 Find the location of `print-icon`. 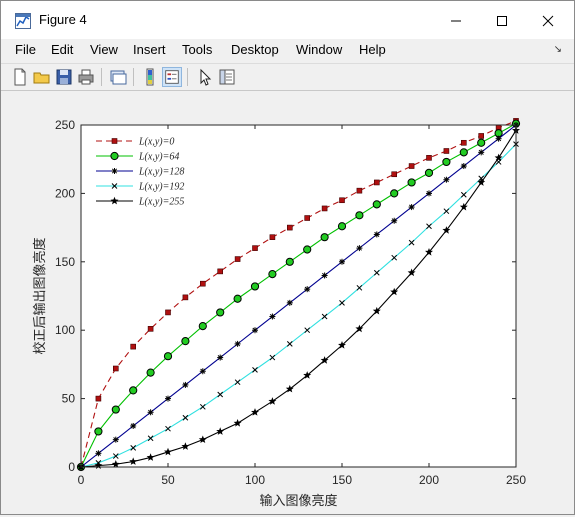

print-icon is located at coordinates (86, 77).